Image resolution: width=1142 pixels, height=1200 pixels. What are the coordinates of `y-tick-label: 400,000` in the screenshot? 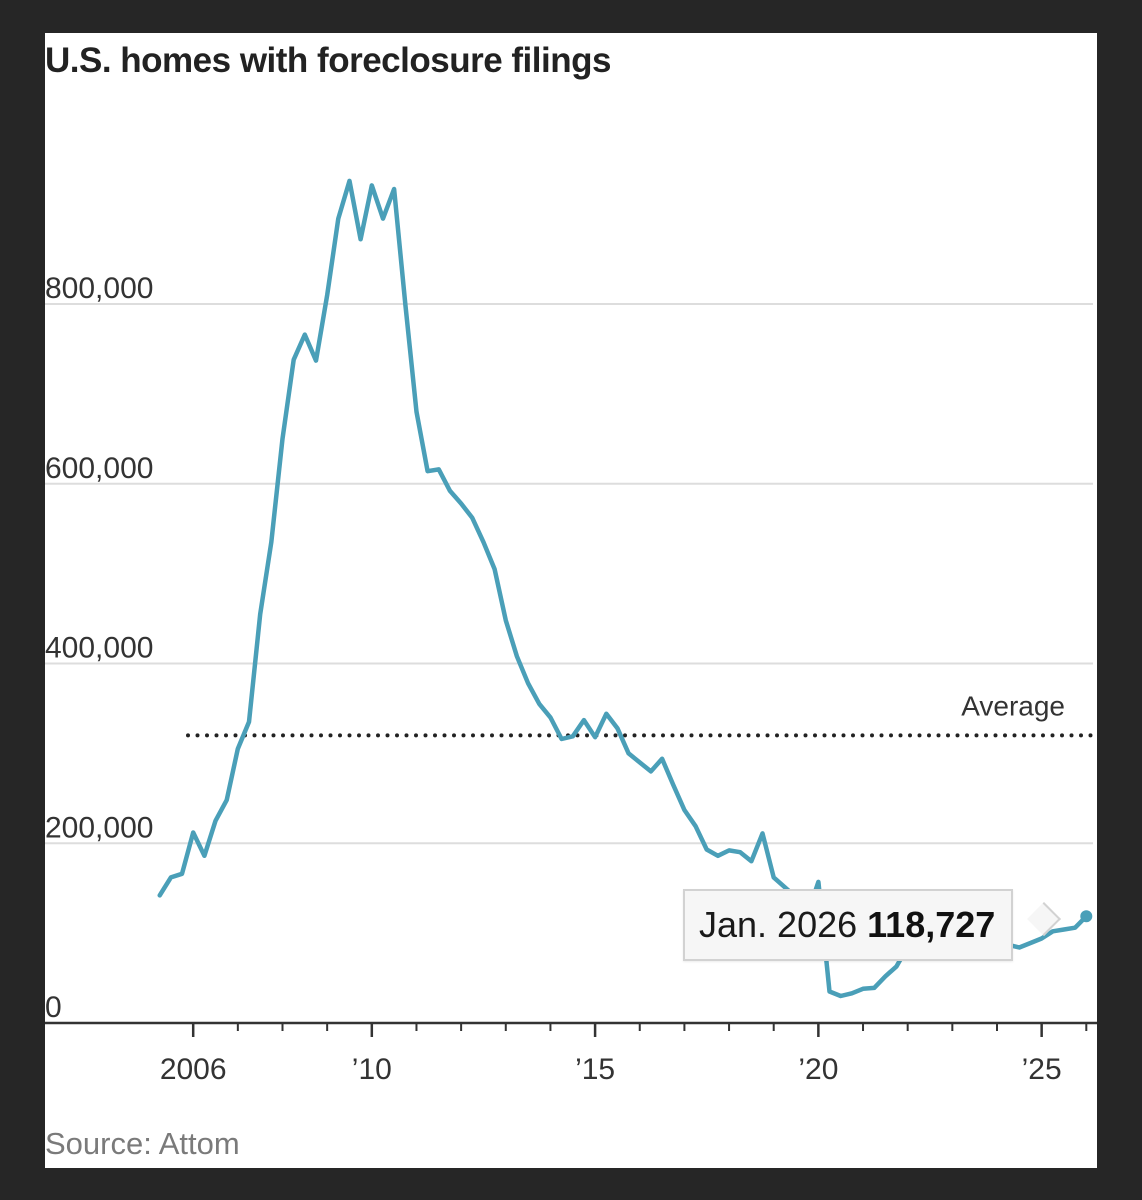 It's located at (99, 648).